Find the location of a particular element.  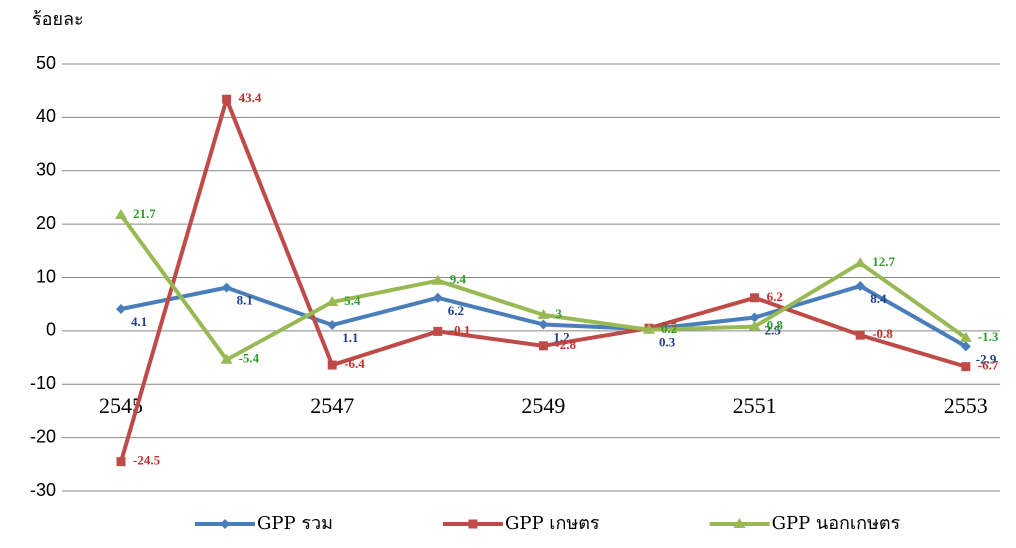

data-label: 0.8 is located at coordinates (775, 325).